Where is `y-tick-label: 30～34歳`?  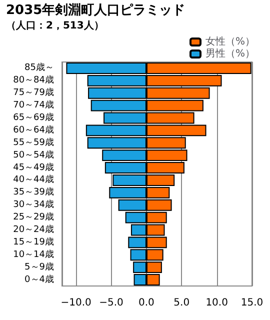 y-tick-label: 30～34歳 is located at coordinates (33, 204).